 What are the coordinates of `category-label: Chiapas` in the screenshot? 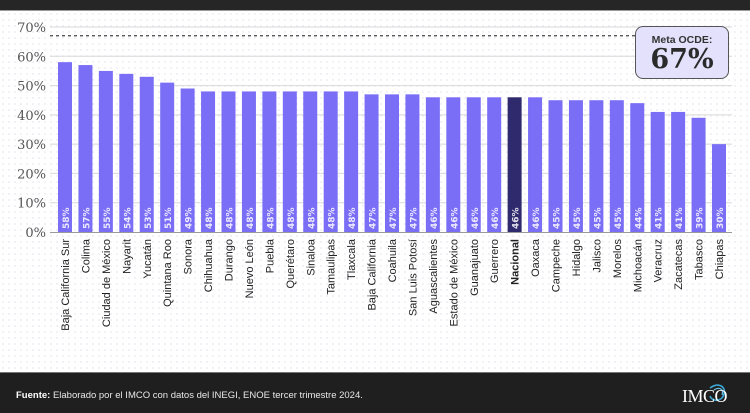 It's located at (720, 259).